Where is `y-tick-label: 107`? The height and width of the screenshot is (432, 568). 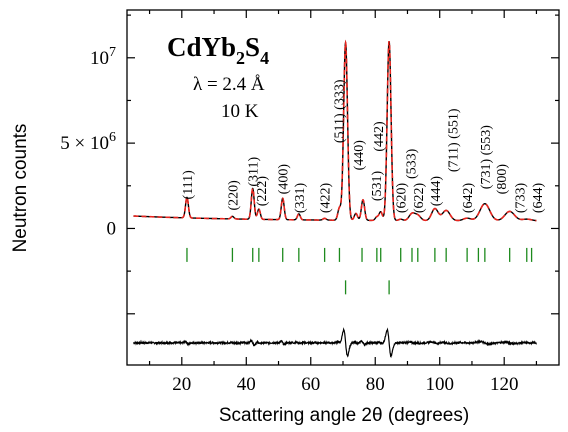 y-tick-label: 107 is located at coordinates (103, 57).